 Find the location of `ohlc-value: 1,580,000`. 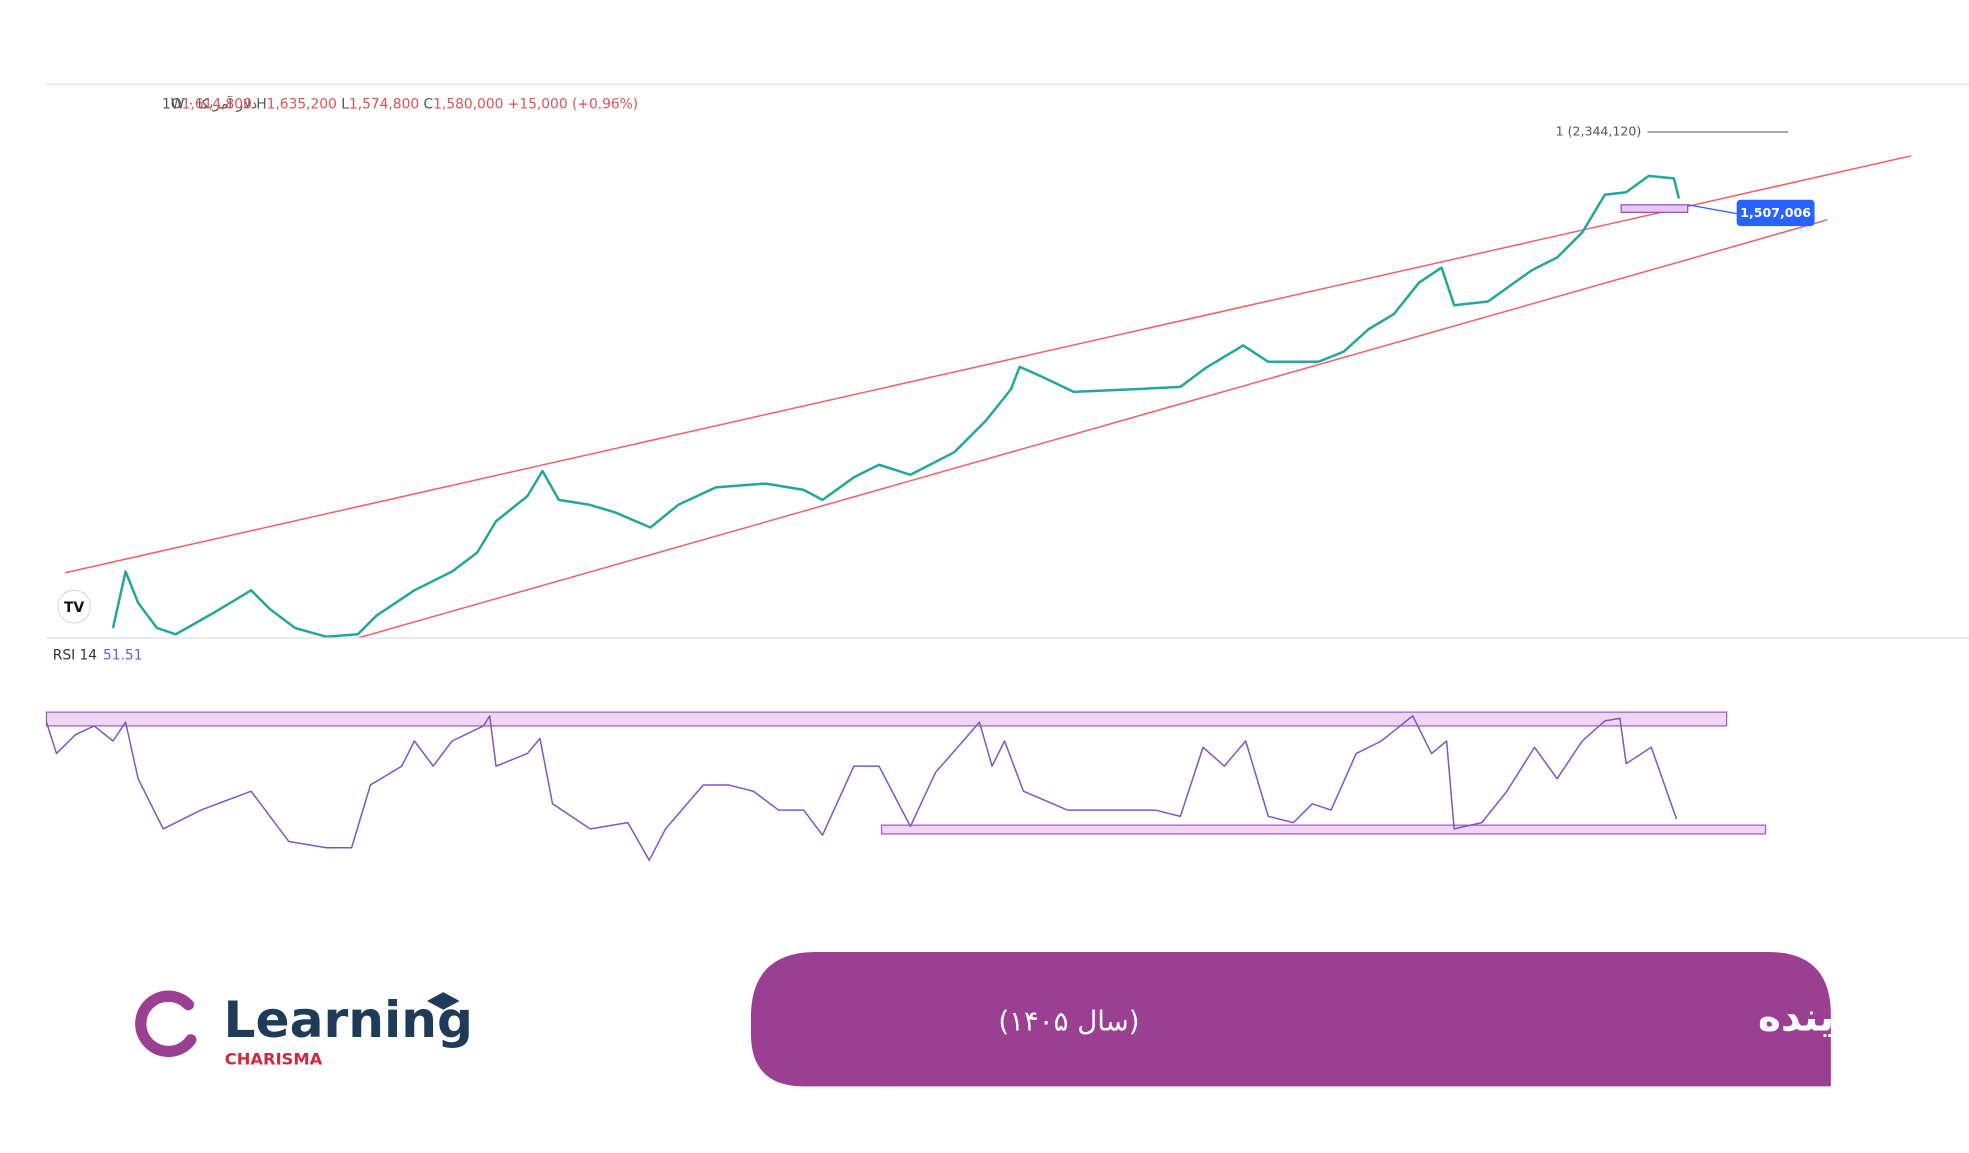

ohlc-value: 1,580,000 is located at coordinates (468, 104).